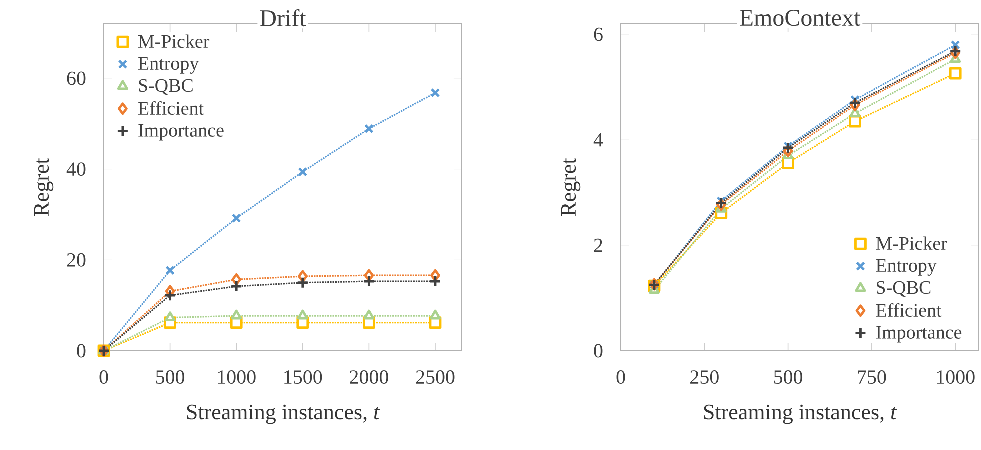  What do you see at coordinates (435, 377) in the screenshot?
I see `x-tick-label: 2500` at bounding box center [435, 377].